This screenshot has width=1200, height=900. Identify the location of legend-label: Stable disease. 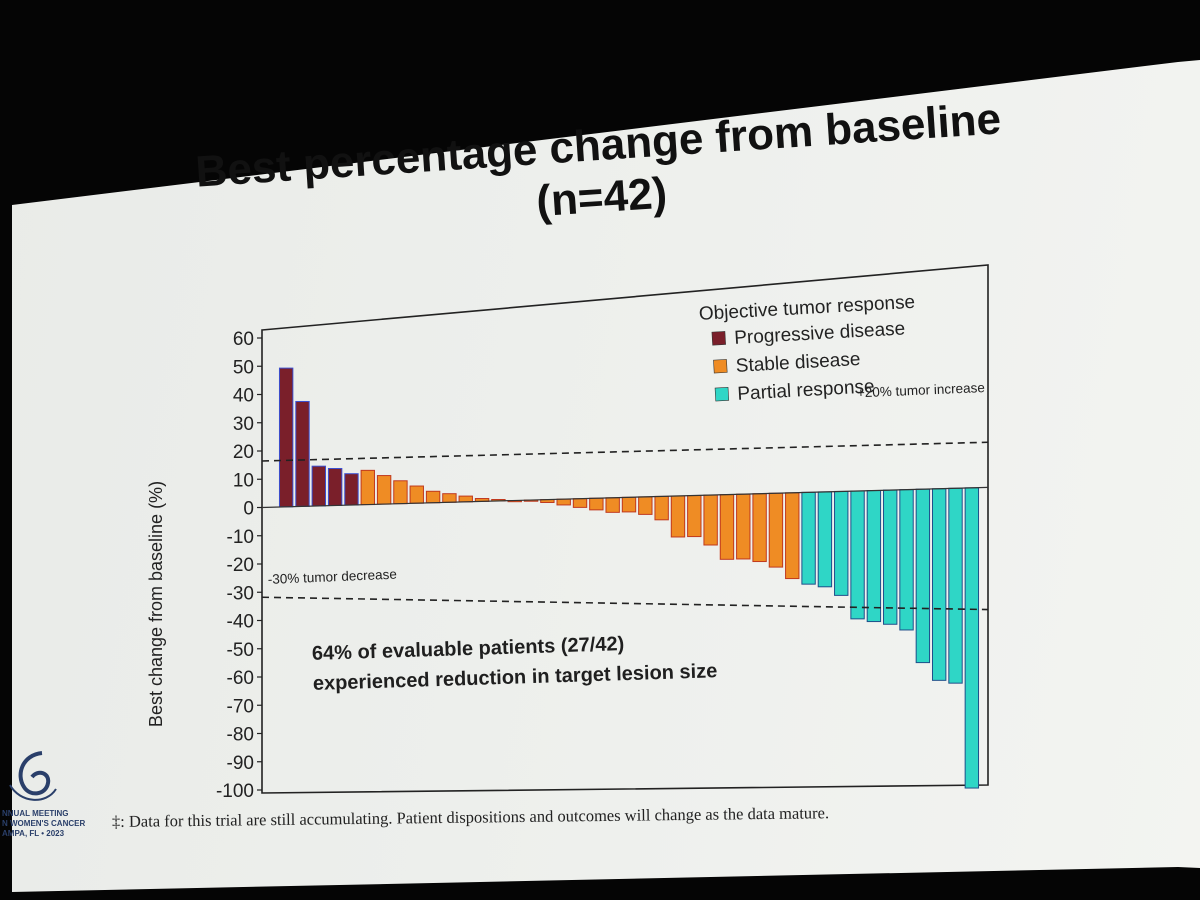
(798, 363).